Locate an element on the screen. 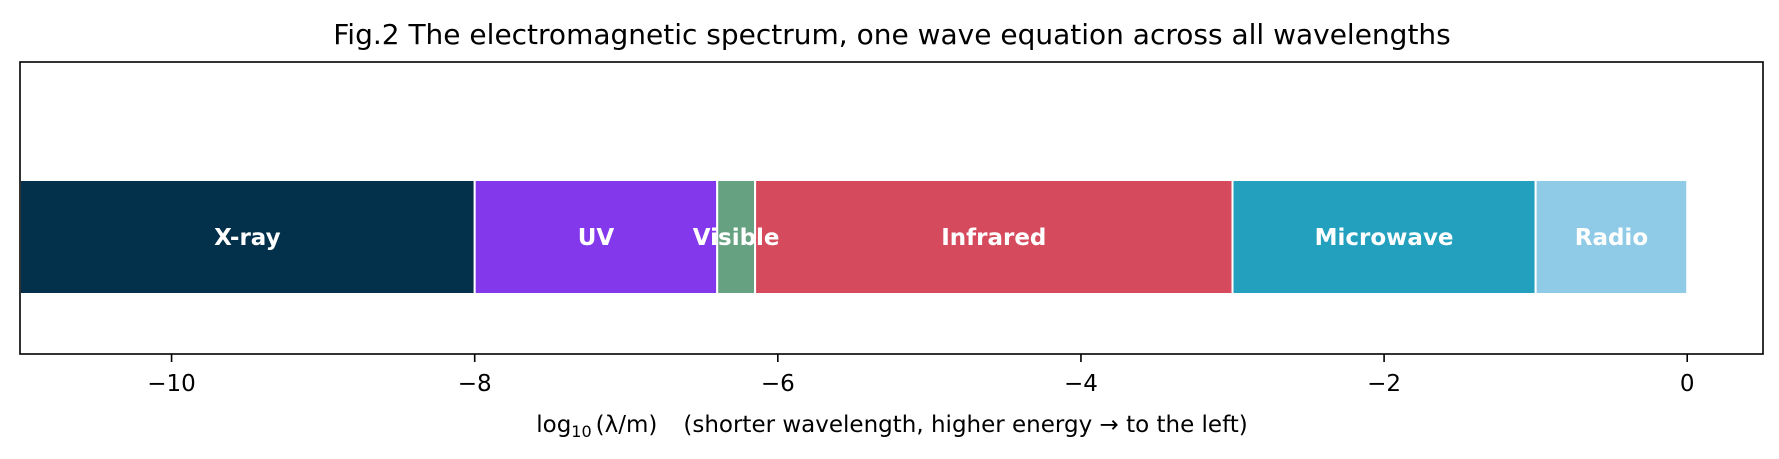  band-microwave is located at coordinates (1384, 237).